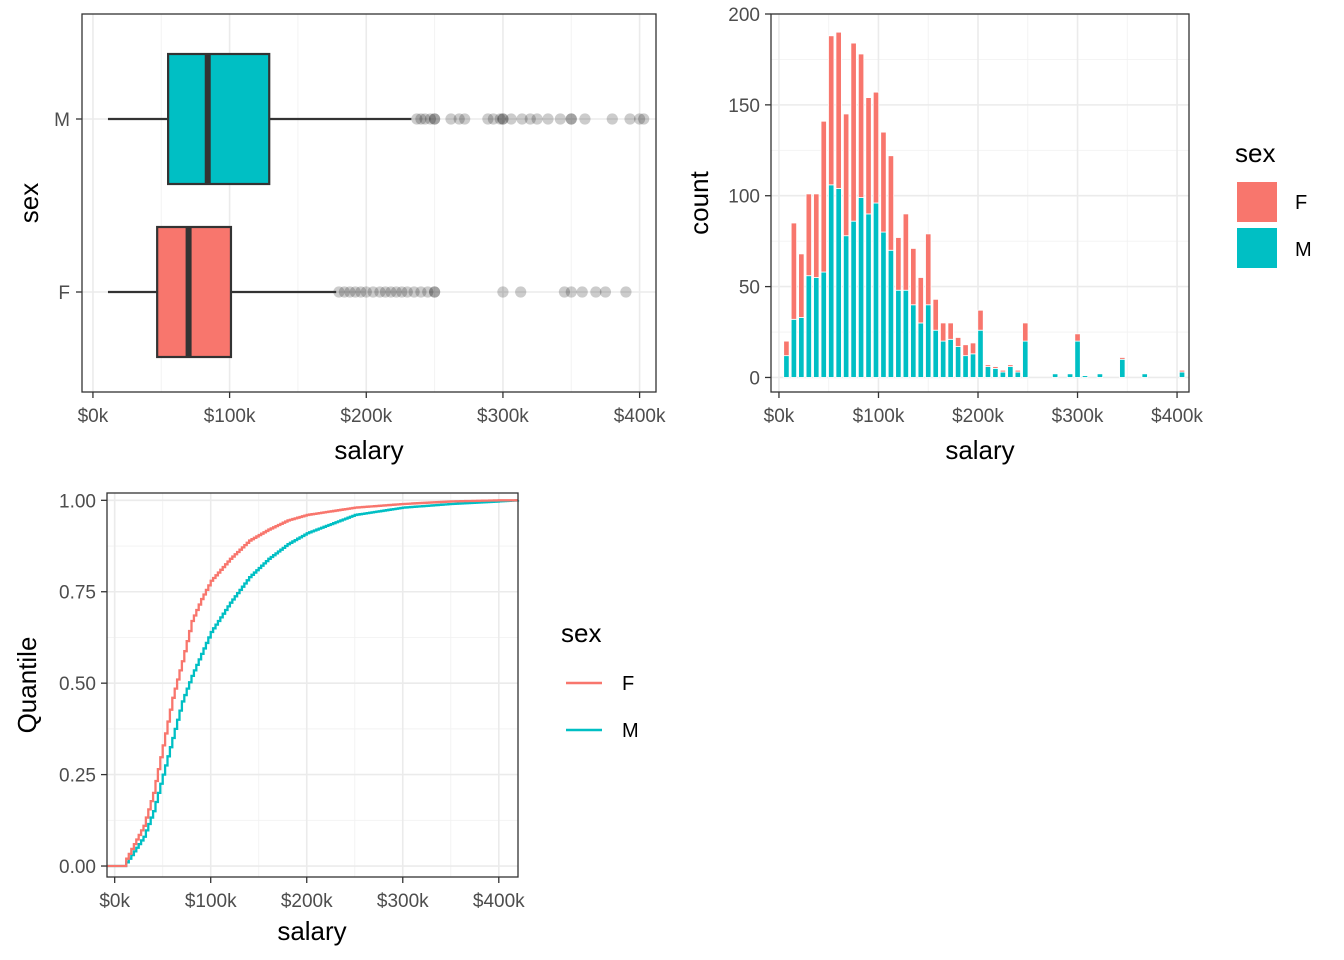  I want to click on legend-key-M-swatch, so click(1257, 248).